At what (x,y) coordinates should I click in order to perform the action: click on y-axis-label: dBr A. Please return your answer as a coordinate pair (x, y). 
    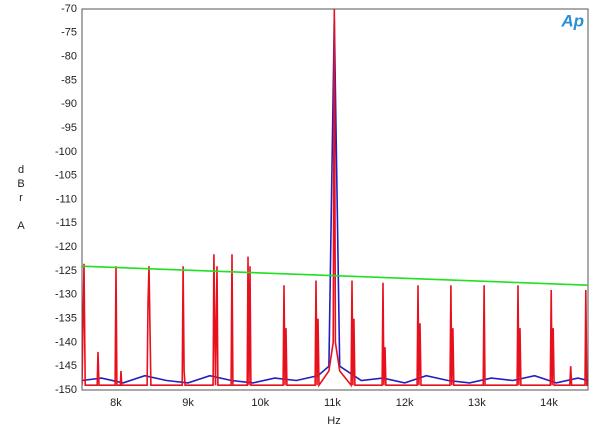
    Looking at the image, I should click on (21, 199).